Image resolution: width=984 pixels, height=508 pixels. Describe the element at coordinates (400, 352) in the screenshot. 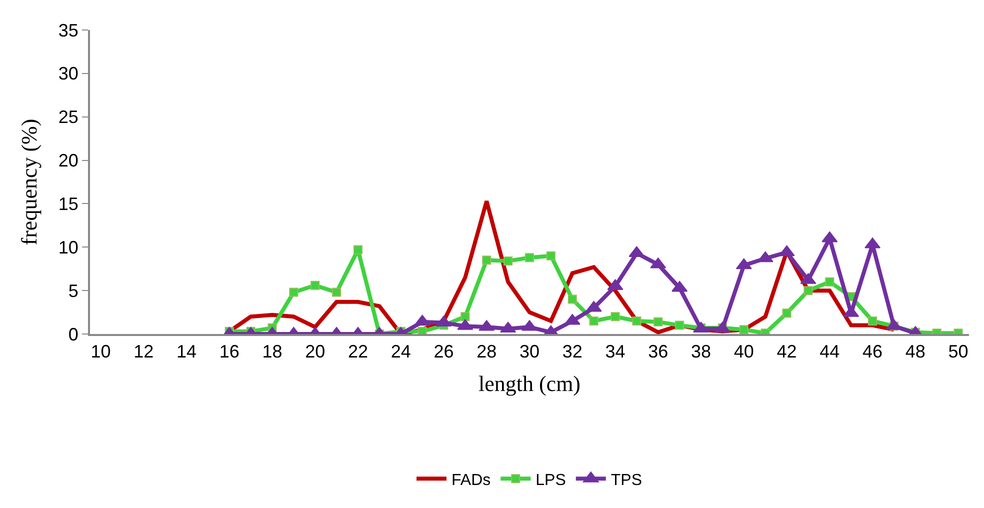

I see `x-tick-label: 24` at that location.